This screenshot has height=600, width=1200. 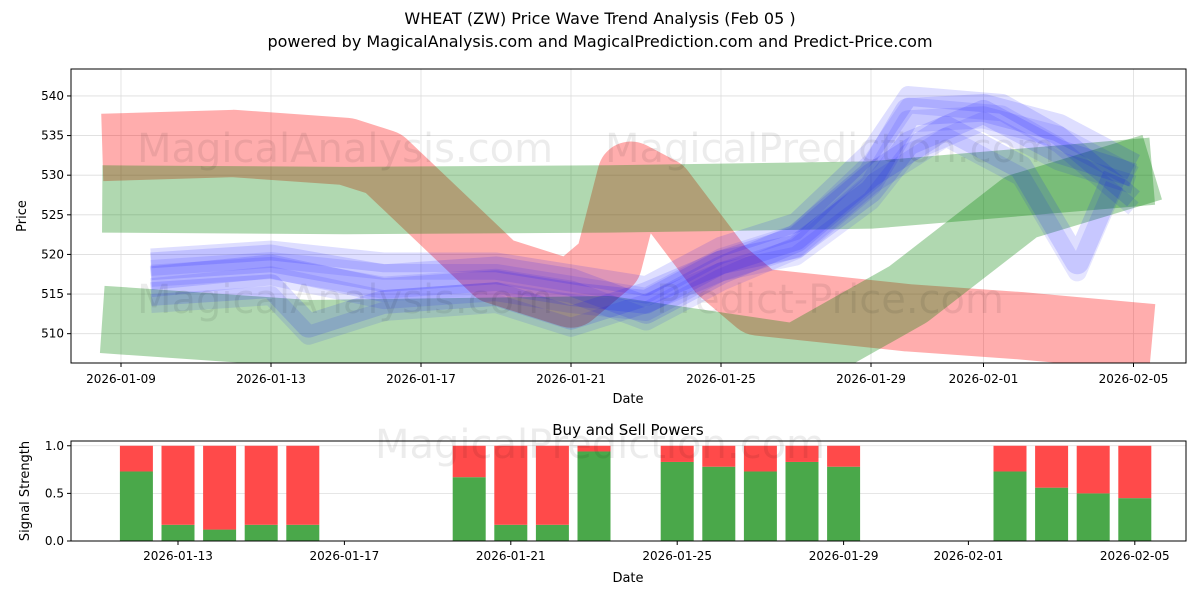 I want to click on wave-band-green, so click(x=629, y=186).